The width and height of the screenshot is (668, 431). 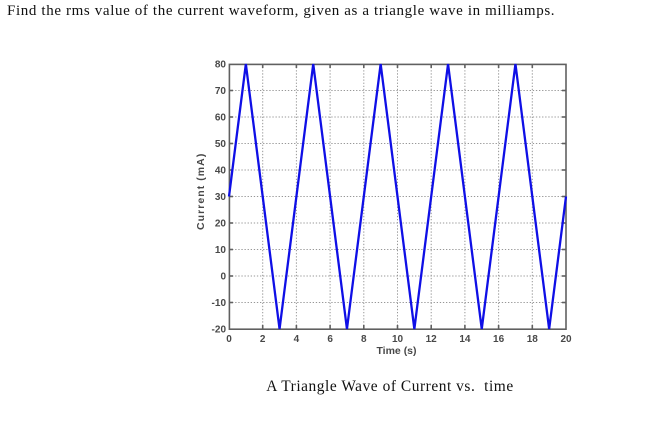 I want to click on svg-text: 14, so click(x=465, y=339).